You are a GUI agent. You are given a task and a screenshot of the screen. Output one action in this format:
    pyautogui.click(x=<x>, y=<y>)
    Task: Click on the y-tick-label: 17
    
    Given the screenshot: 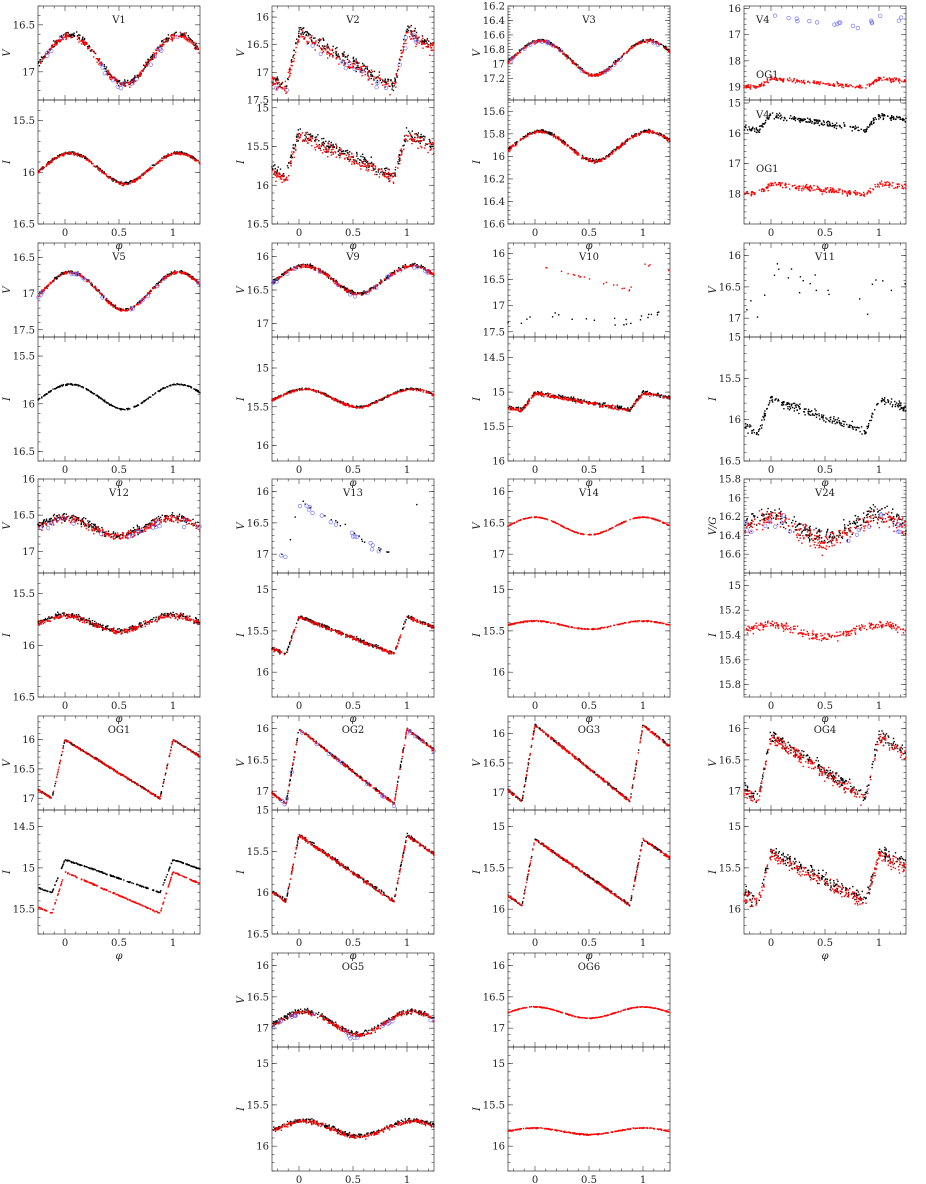 What is the action you would take?
    pyautogui.click(x=498, y=64)
    